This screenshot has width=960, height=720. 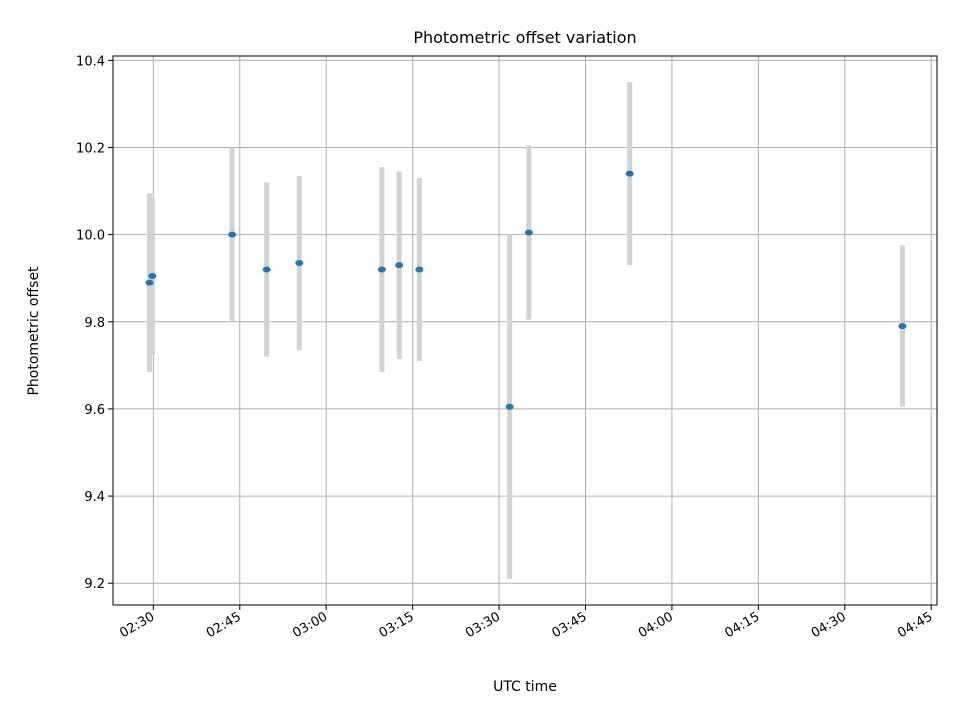 I want to click on y-axis-ticks: 9.2 9.4 9.6 9.8 10.0 10.2 10.4, so click(x=94, y=323).